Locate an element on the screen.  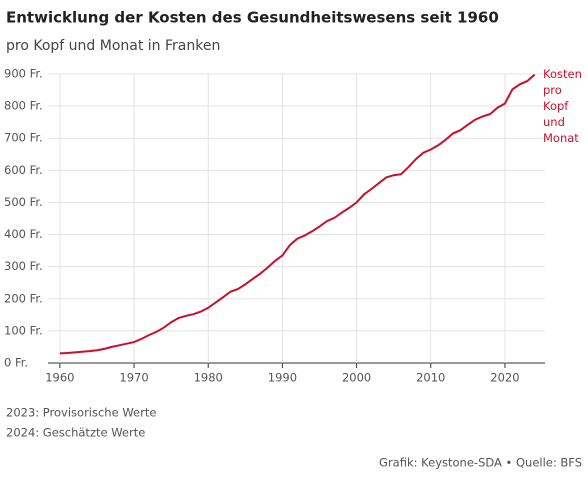
series-label: Kosten pro Kopf und Monat is located at coordinates (562, 106).